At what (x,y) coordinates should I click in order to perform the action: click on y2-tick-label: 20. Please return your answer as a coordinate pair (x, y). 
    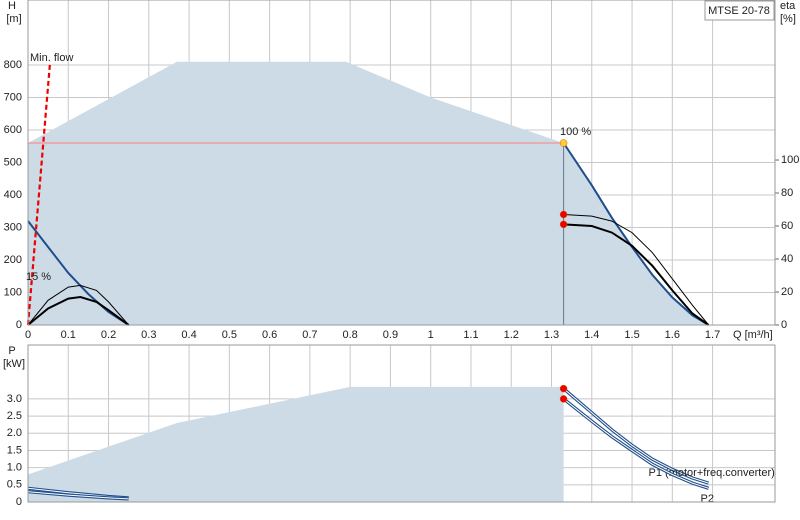
    Looking at the image, I should click on (787, 292).